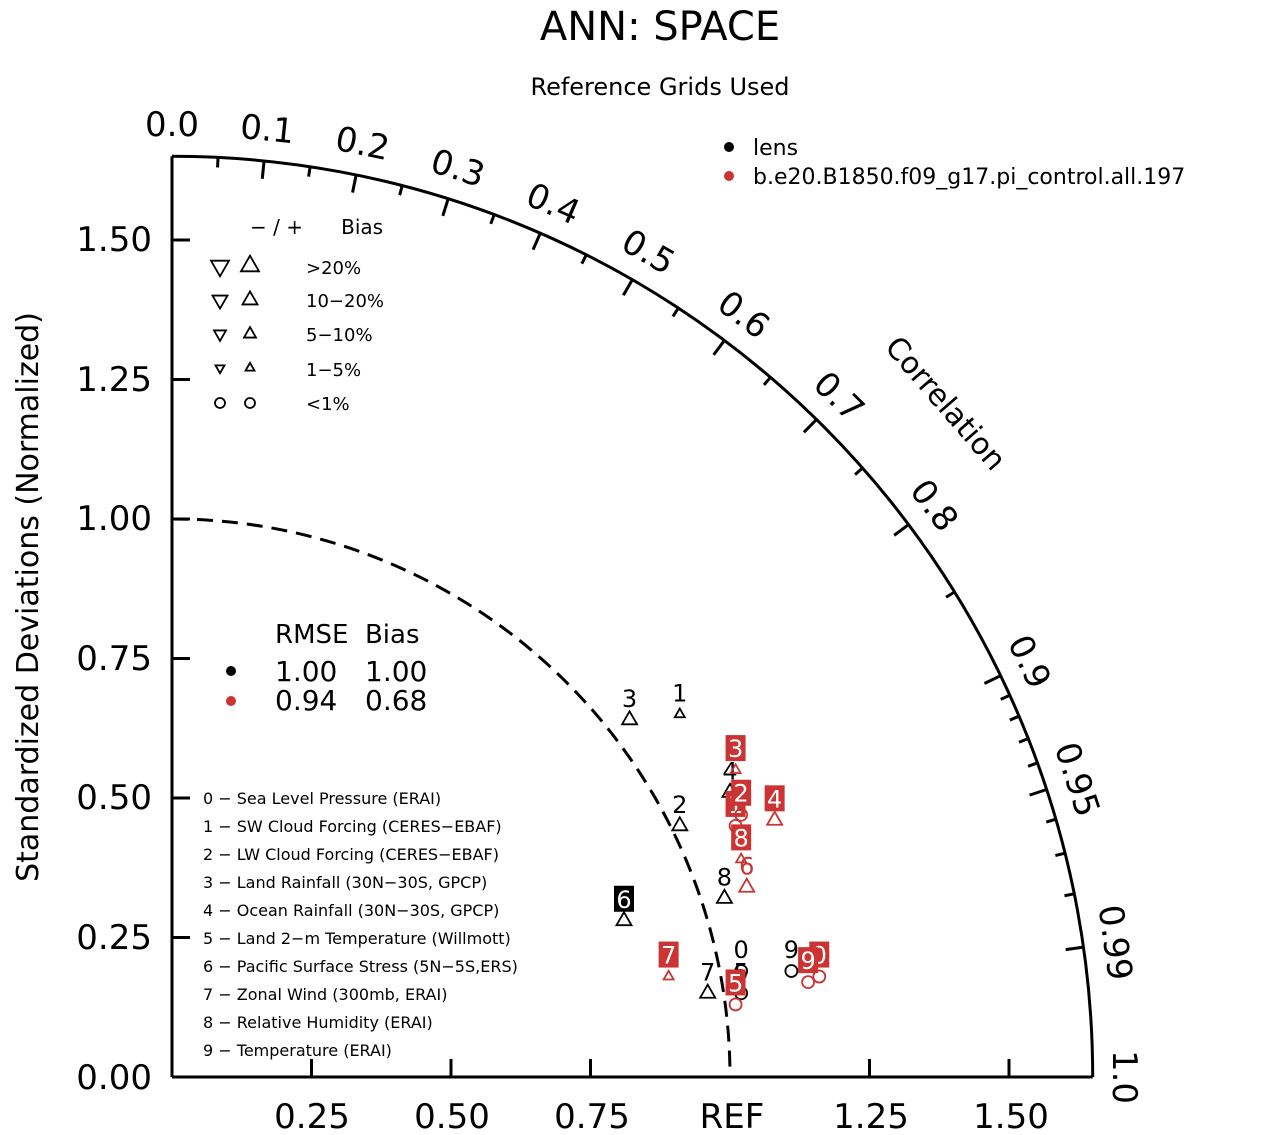  What do you see at coordinates (775, 148) in the screenshot?
I see `legend-label-lens: lens` at bounding box center [775, 148].